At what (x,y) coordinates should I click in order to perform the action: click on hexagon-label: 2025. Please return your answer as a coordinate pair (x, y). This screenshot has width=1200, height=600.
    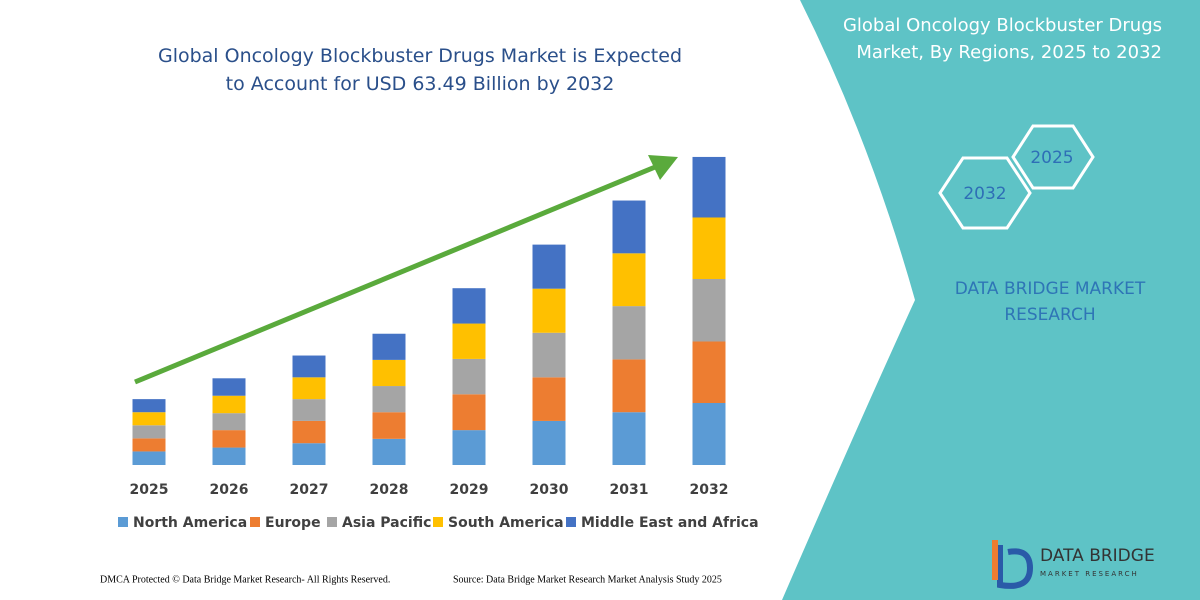
    Looking at the image, I should click on (1051, 158).